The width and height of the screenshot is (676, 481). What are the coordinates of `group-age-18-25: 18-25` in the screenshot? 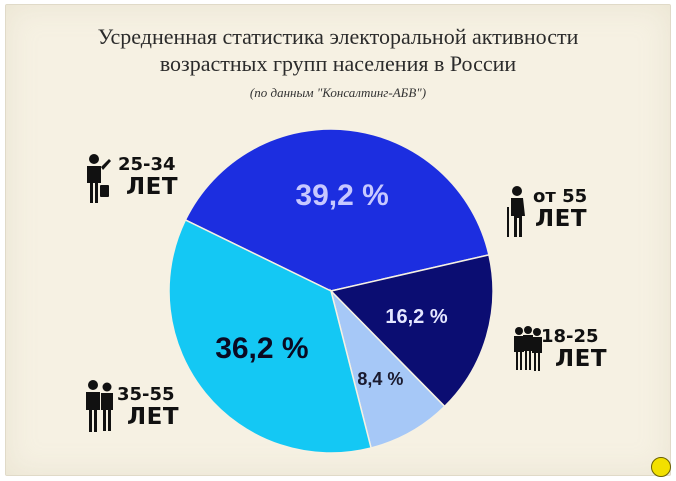 It's located at (570, 336).